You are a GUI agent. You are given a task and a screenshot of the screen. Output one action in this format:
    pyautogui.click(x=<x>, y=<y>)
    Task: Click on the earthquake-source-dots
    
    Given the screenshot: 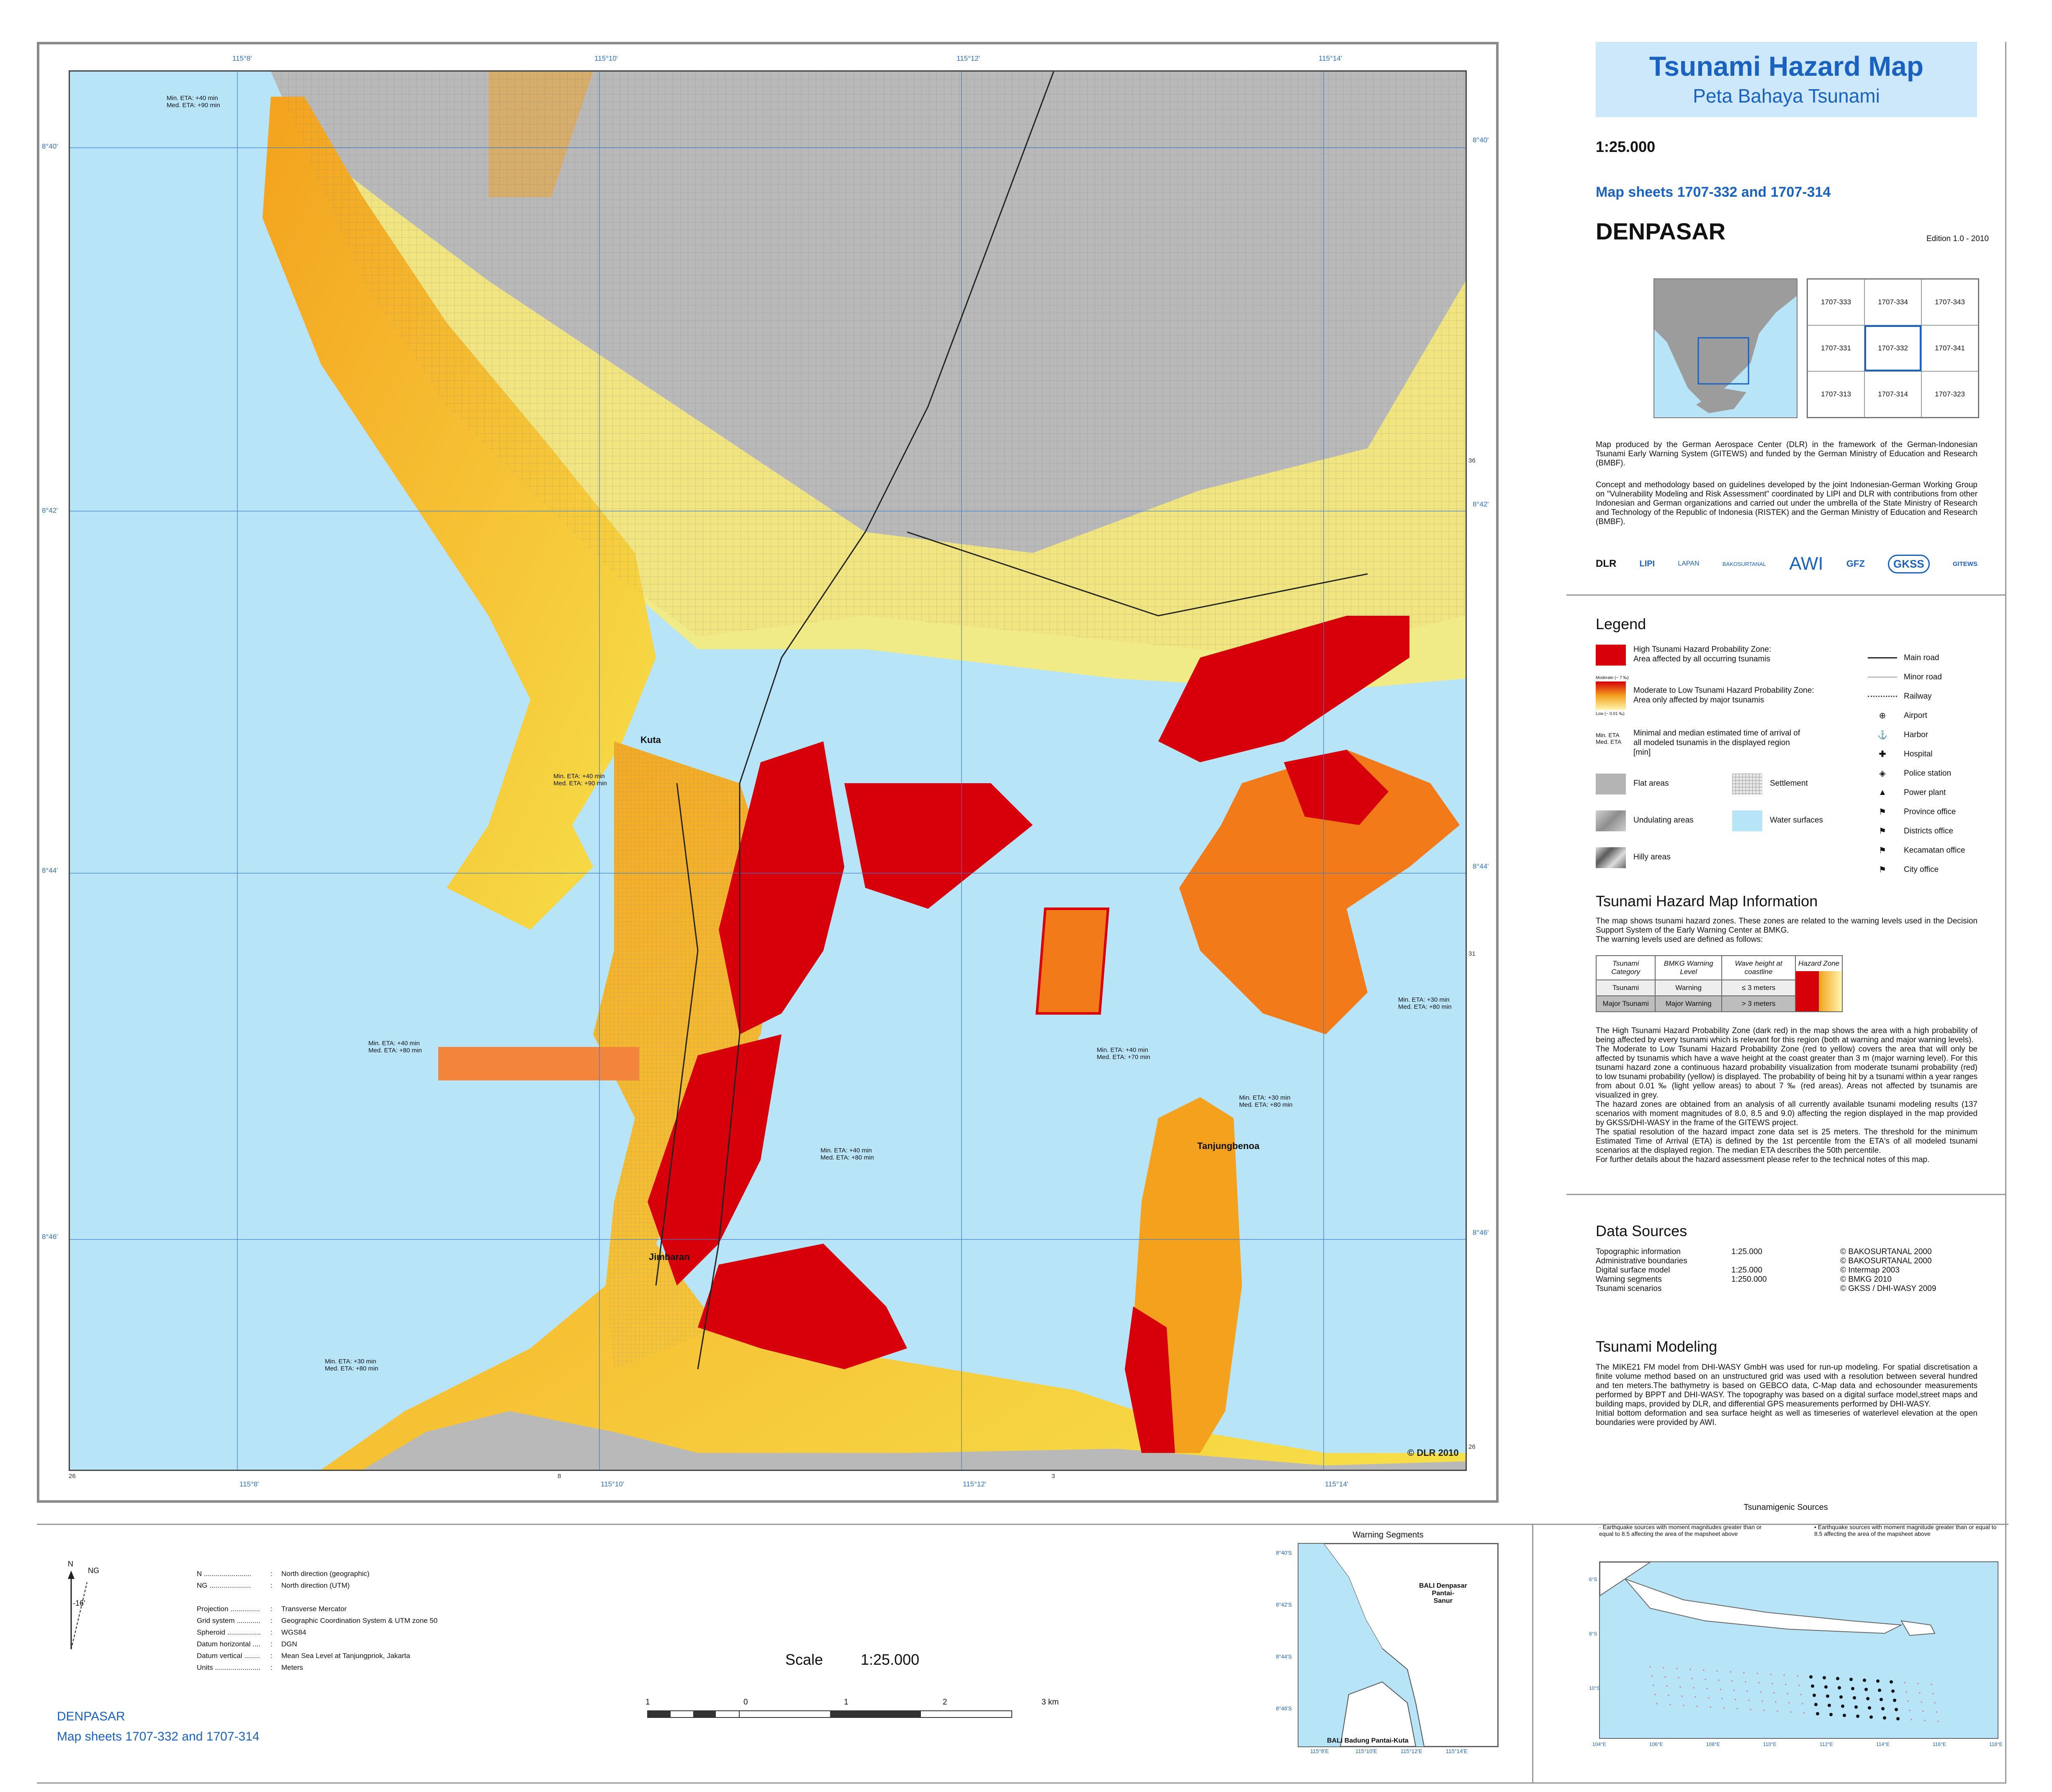 What is the action you would take?
    pyautogui.click(x=1794, y=1694)
    